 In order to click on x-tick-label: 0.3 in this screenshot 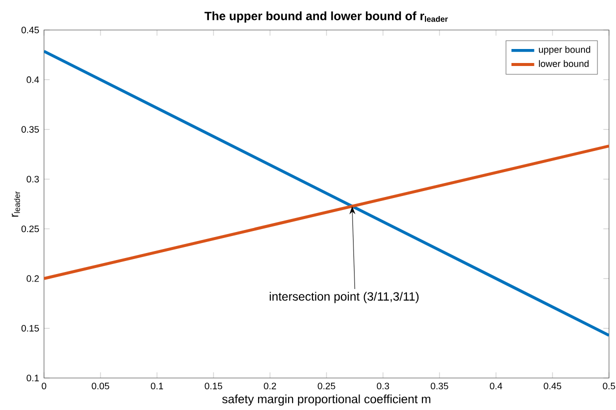, I will do `click(383, 386)`.